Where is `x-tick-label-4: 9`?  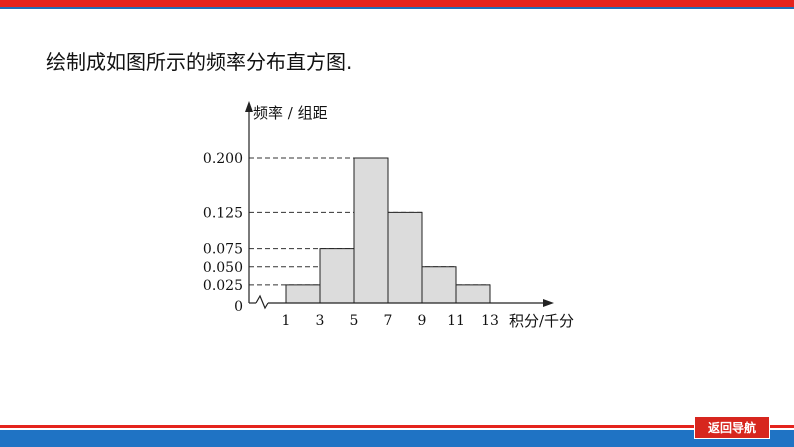 x-tick-label-4: 9 is located at coordinates (422, 321).